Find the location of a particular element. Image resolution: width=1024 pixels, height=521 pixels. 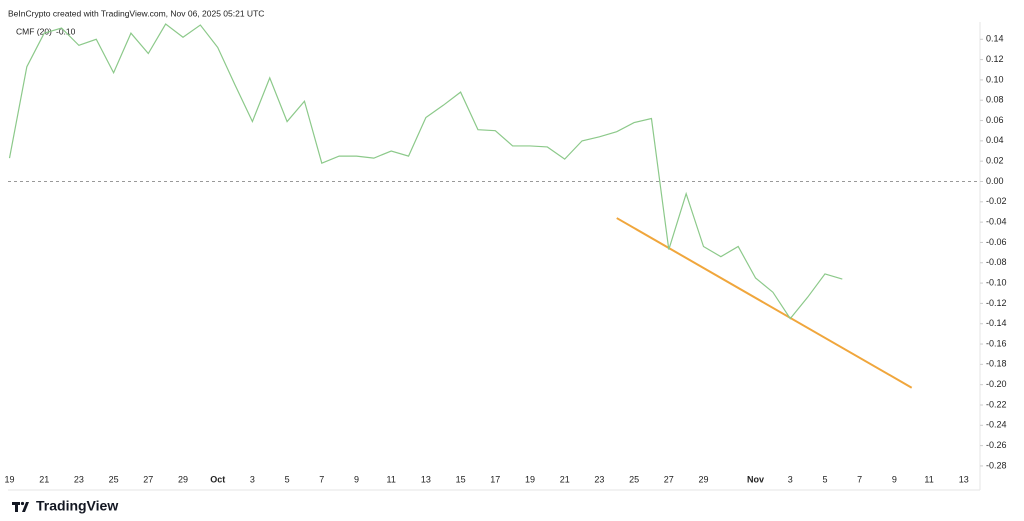

y-tick-label: -0.26 is located at coordinates (996, 445).